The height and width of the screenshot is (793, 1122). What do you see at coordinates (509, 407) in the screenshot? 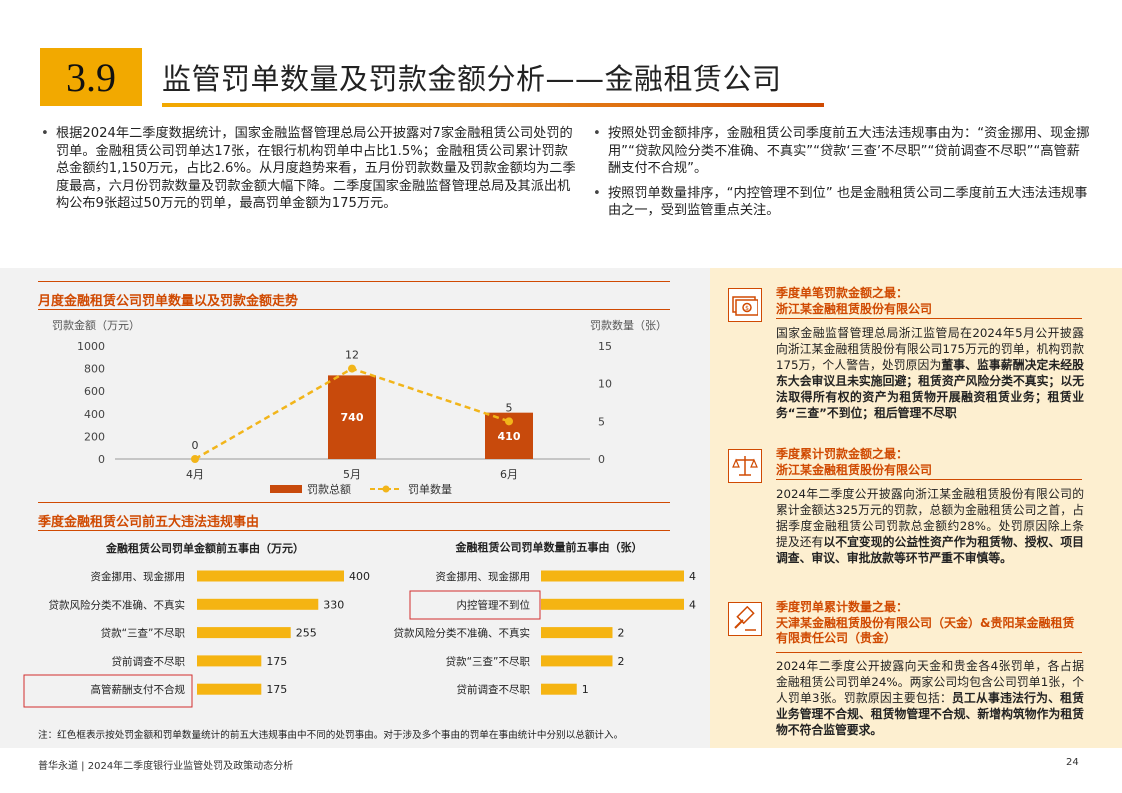
I see `line-data-label: 5` at bounding box center [509, 407].